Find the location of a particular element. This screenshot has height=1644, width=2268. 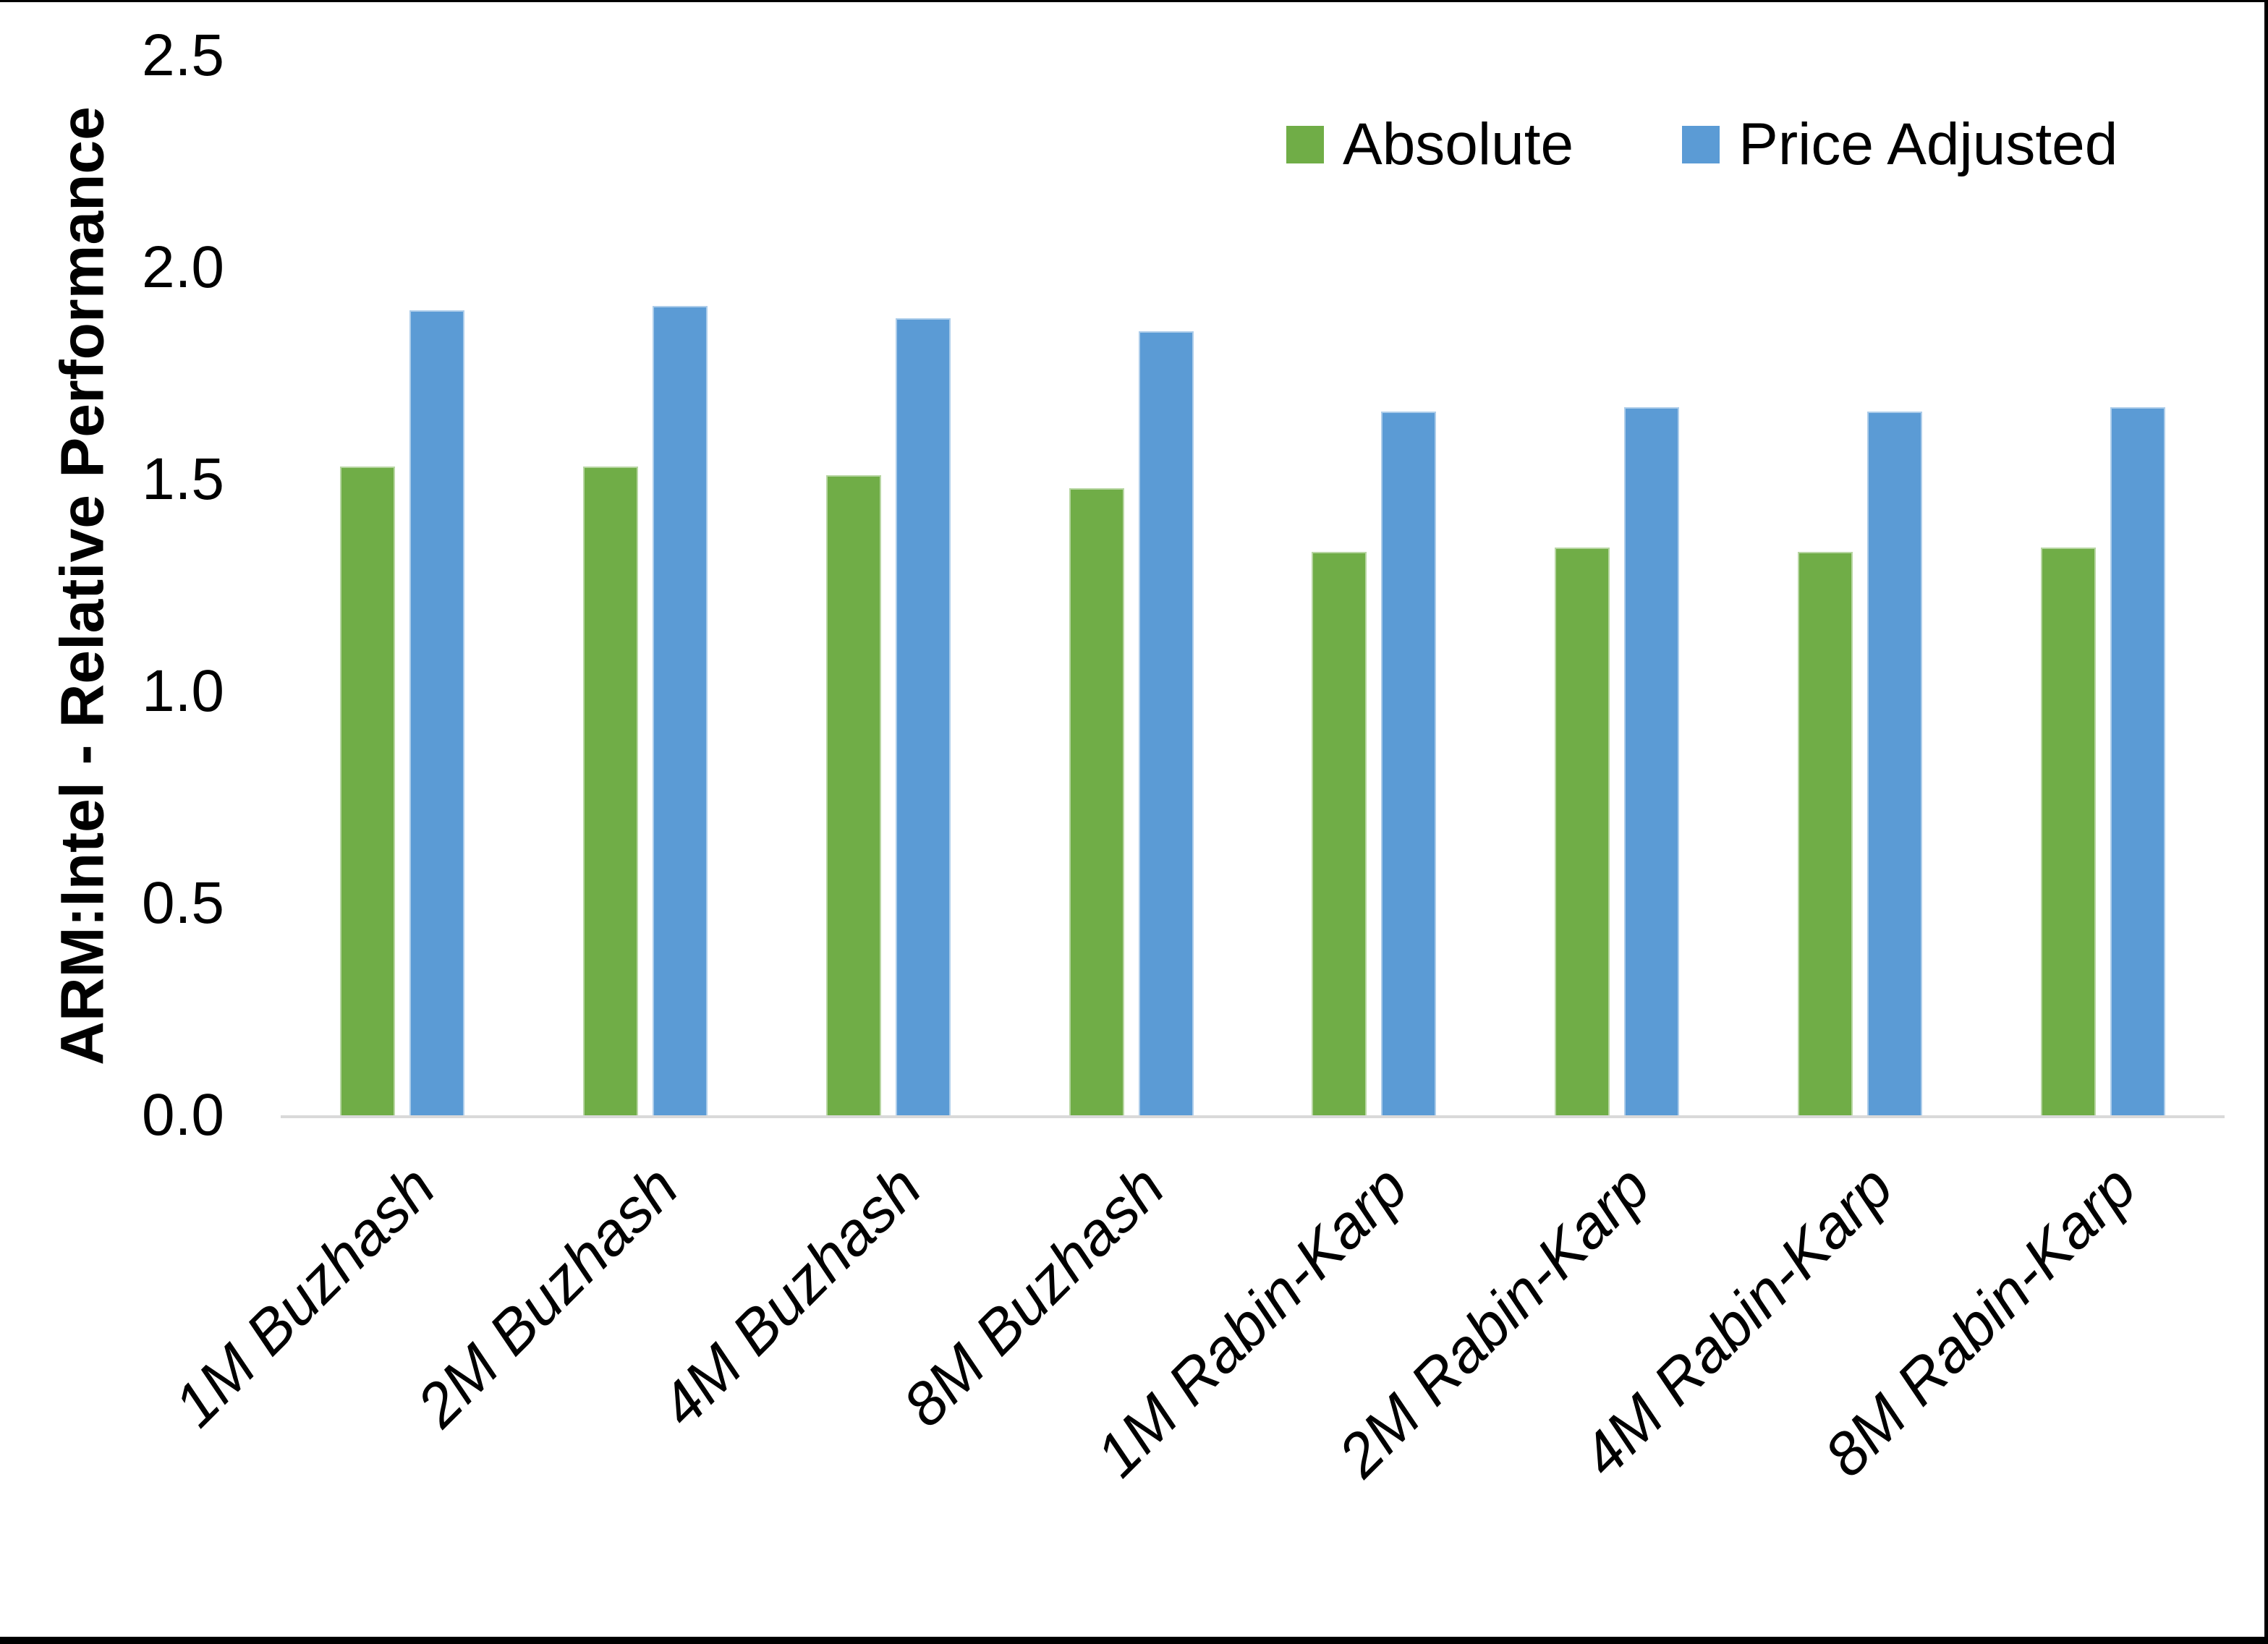

legend-label-price-adjusted: Price Adjusted is located at coordinates (1928, 144).